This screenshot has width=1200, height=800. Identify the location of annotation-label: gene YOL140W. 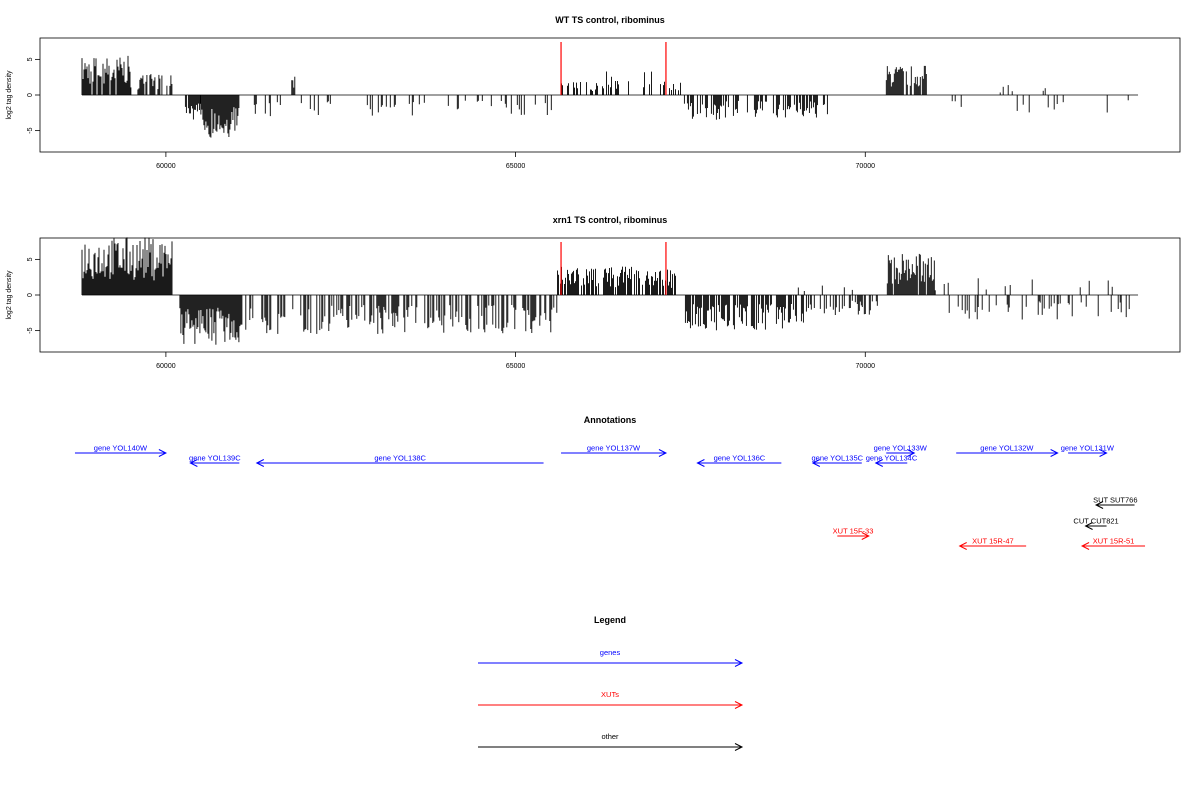
(121, 448).